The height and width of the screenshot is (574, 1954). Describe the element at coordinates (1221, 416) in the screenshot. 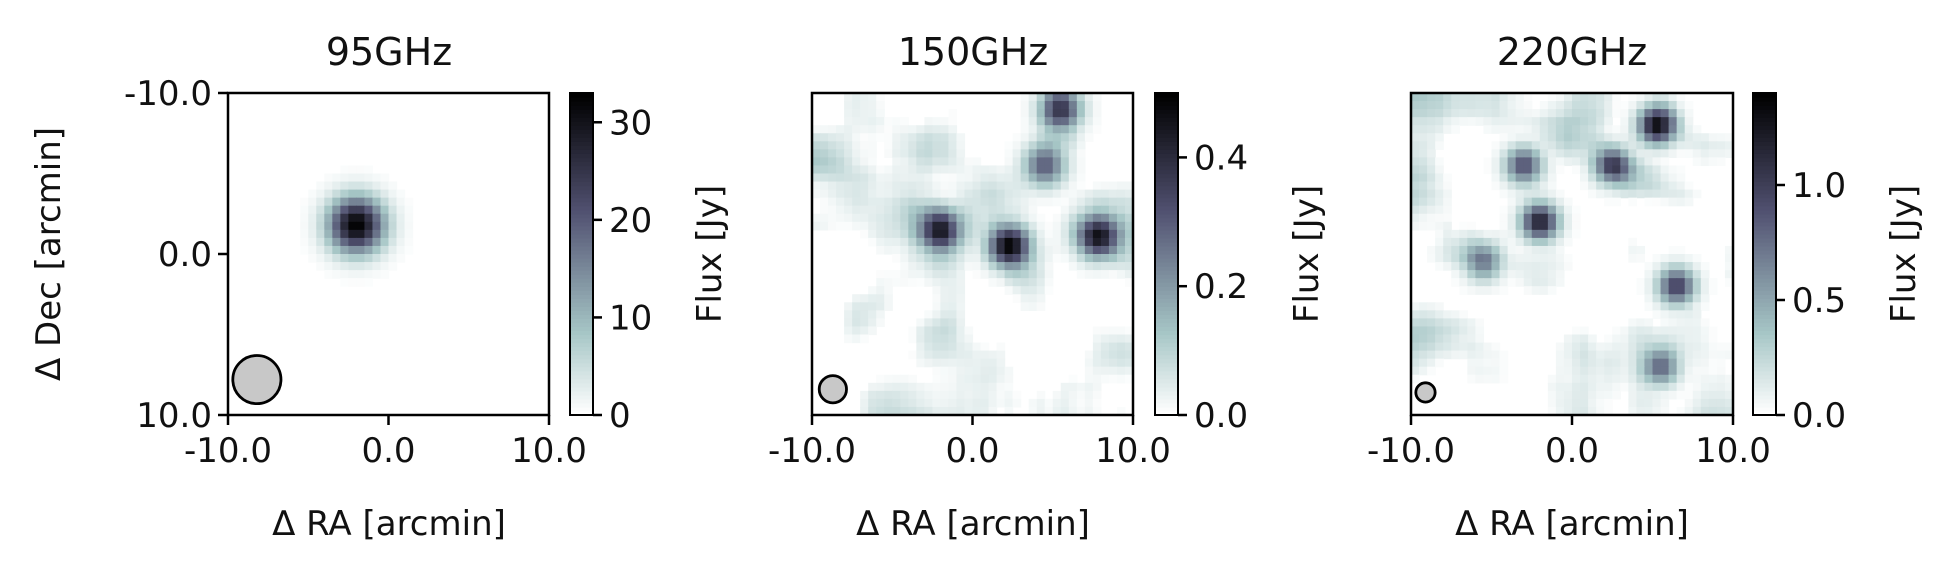

I see `colorbar-tick-label: 0.0` at that location.